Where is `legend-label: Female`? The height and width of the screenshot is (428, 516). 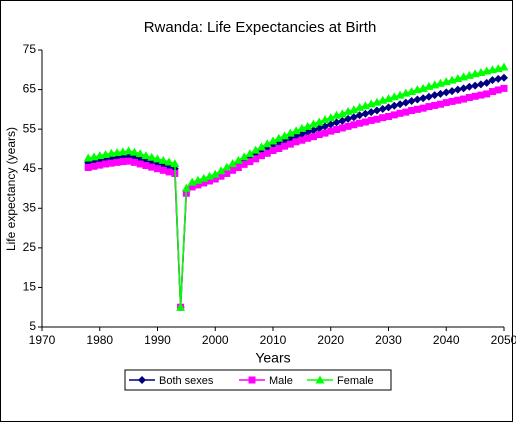 legend-label: Female is located at coordinates (355, 381).